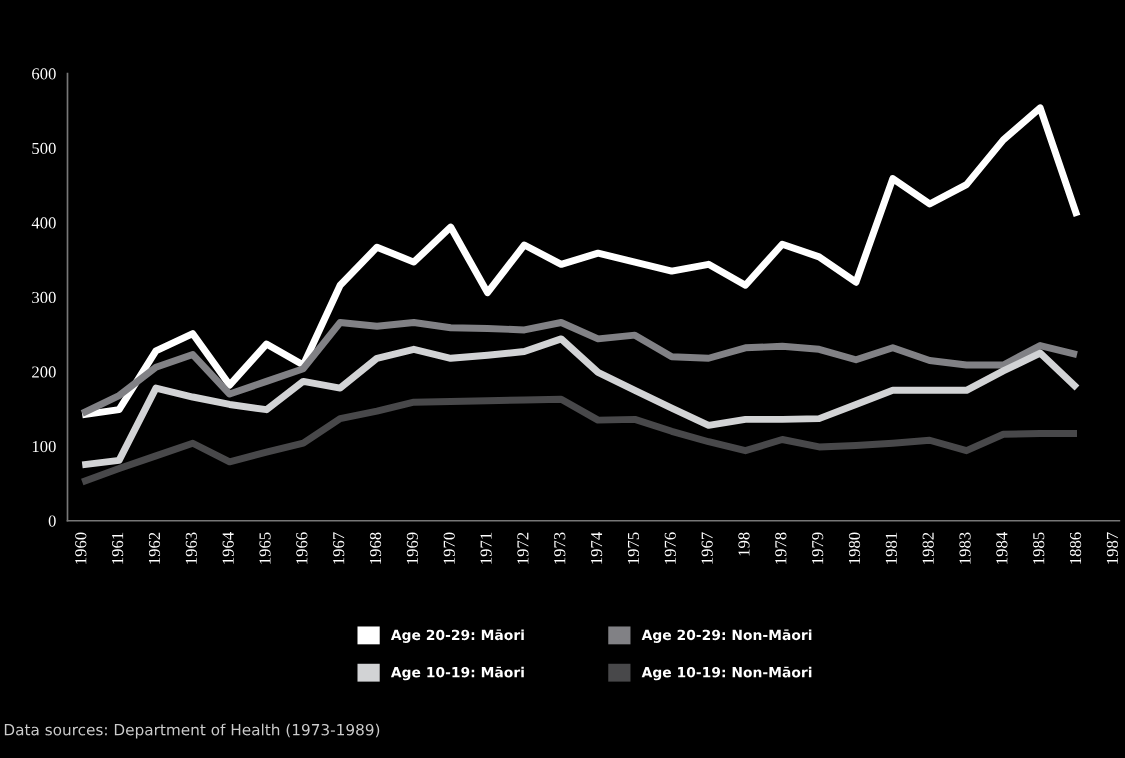 The height and width of the screenshot is (758, 1125). What do you see at coordinates (457, 673) in the screenshot?
I see `legend-label: Age 10-19: Māori` at bounding box center [457, 673].